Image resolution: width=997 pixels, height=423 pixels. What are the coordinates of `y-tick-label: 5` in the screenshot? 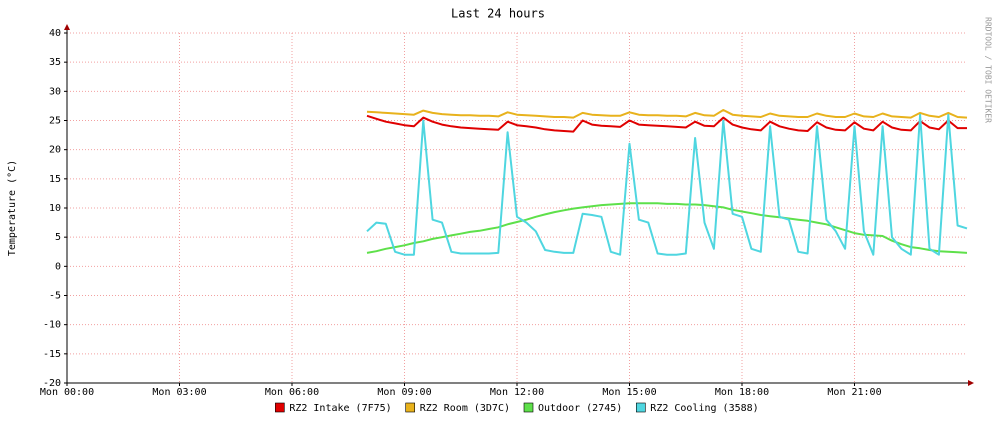 It's located at (58, 237).